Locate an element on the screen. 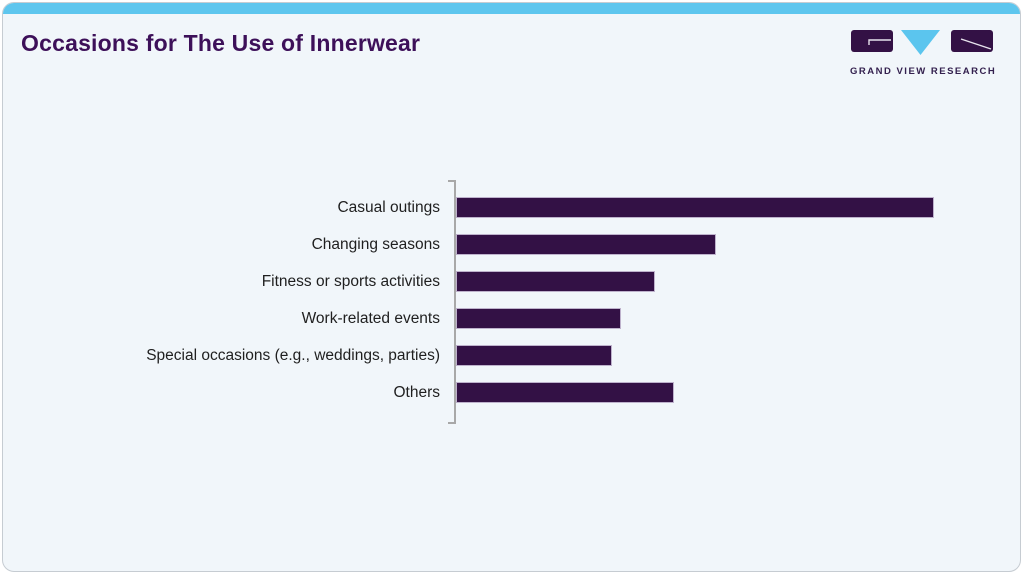  grand-view-research-logo: GRAND VIEW RESEARCH is located at coordinates (923, 53).